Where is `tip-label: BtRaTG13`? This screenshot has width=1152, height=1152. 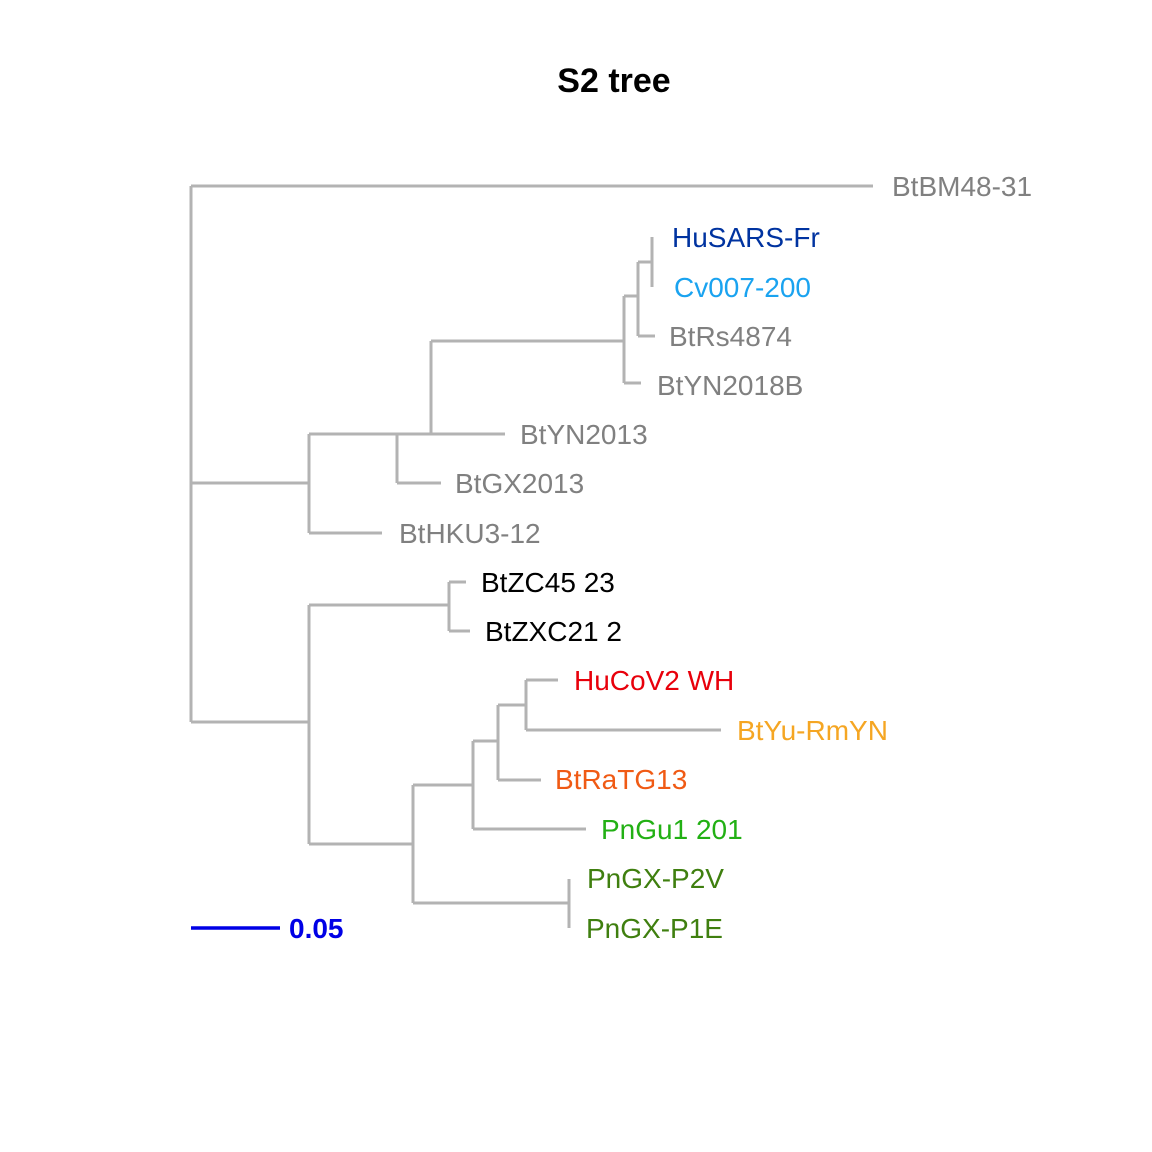
tip-label: BtRaTG13 is located at coordinates (621, 779).